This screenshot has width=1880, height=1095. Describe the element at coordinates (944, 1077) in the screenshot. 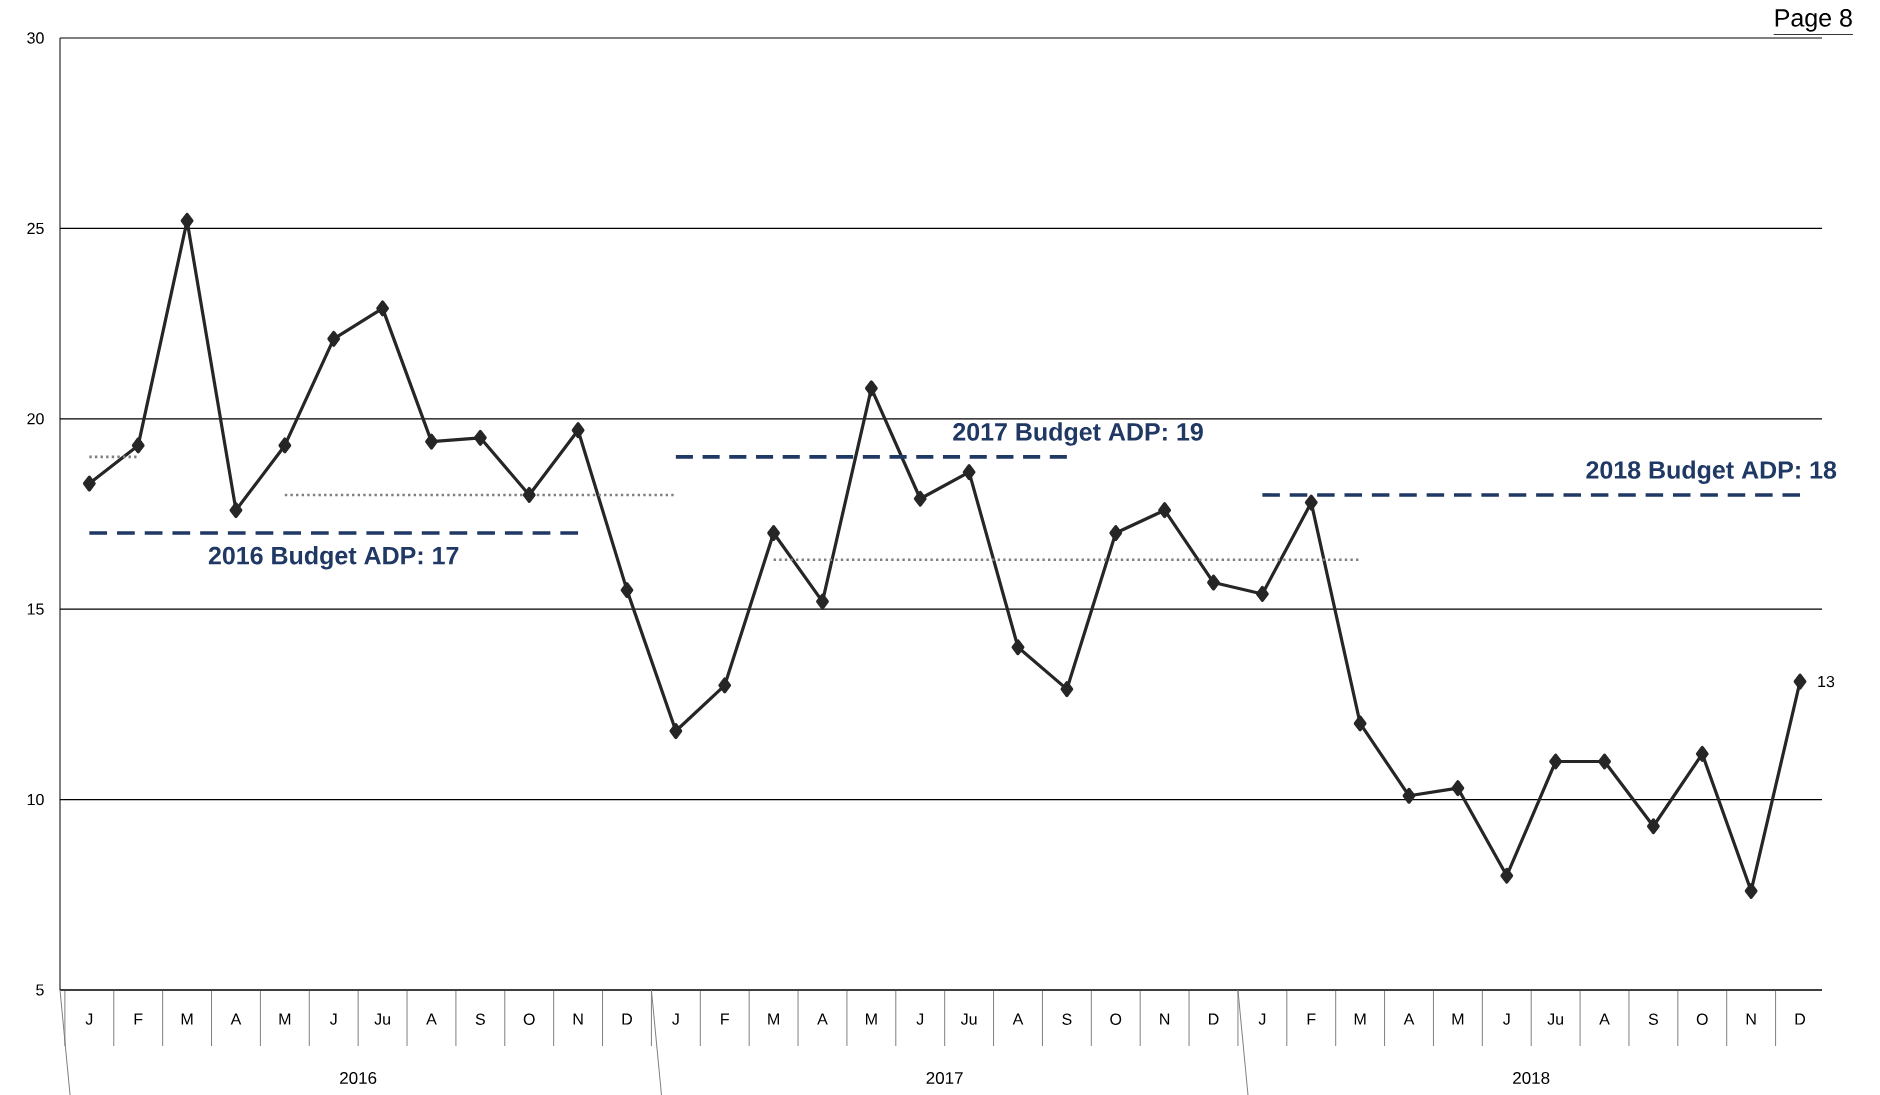

I see `text: 2017` at that location.